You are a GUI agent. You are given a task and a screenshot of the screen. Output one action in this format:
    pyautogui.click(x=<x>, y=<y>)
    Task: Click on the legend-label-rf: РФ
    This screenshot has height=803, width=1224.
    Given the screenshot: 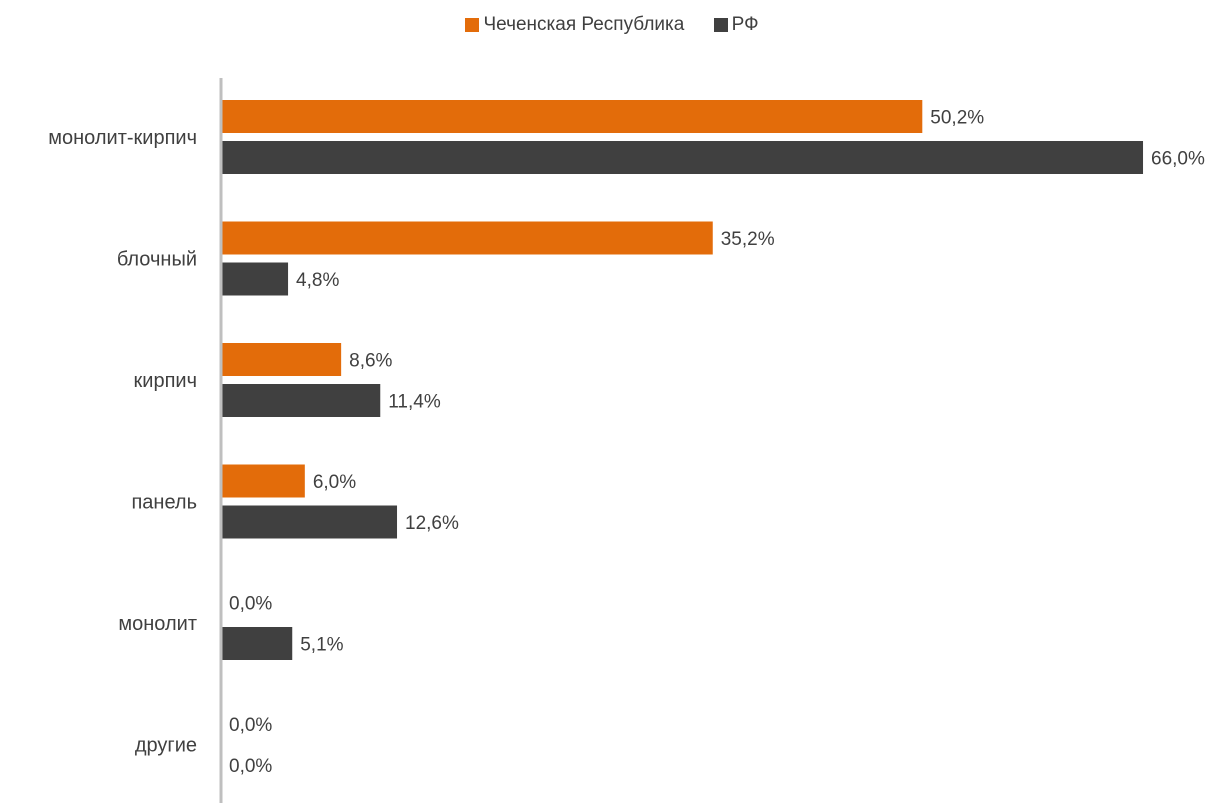 What is the action you would take?
    pyautogui.click(x=745, y=24)
    